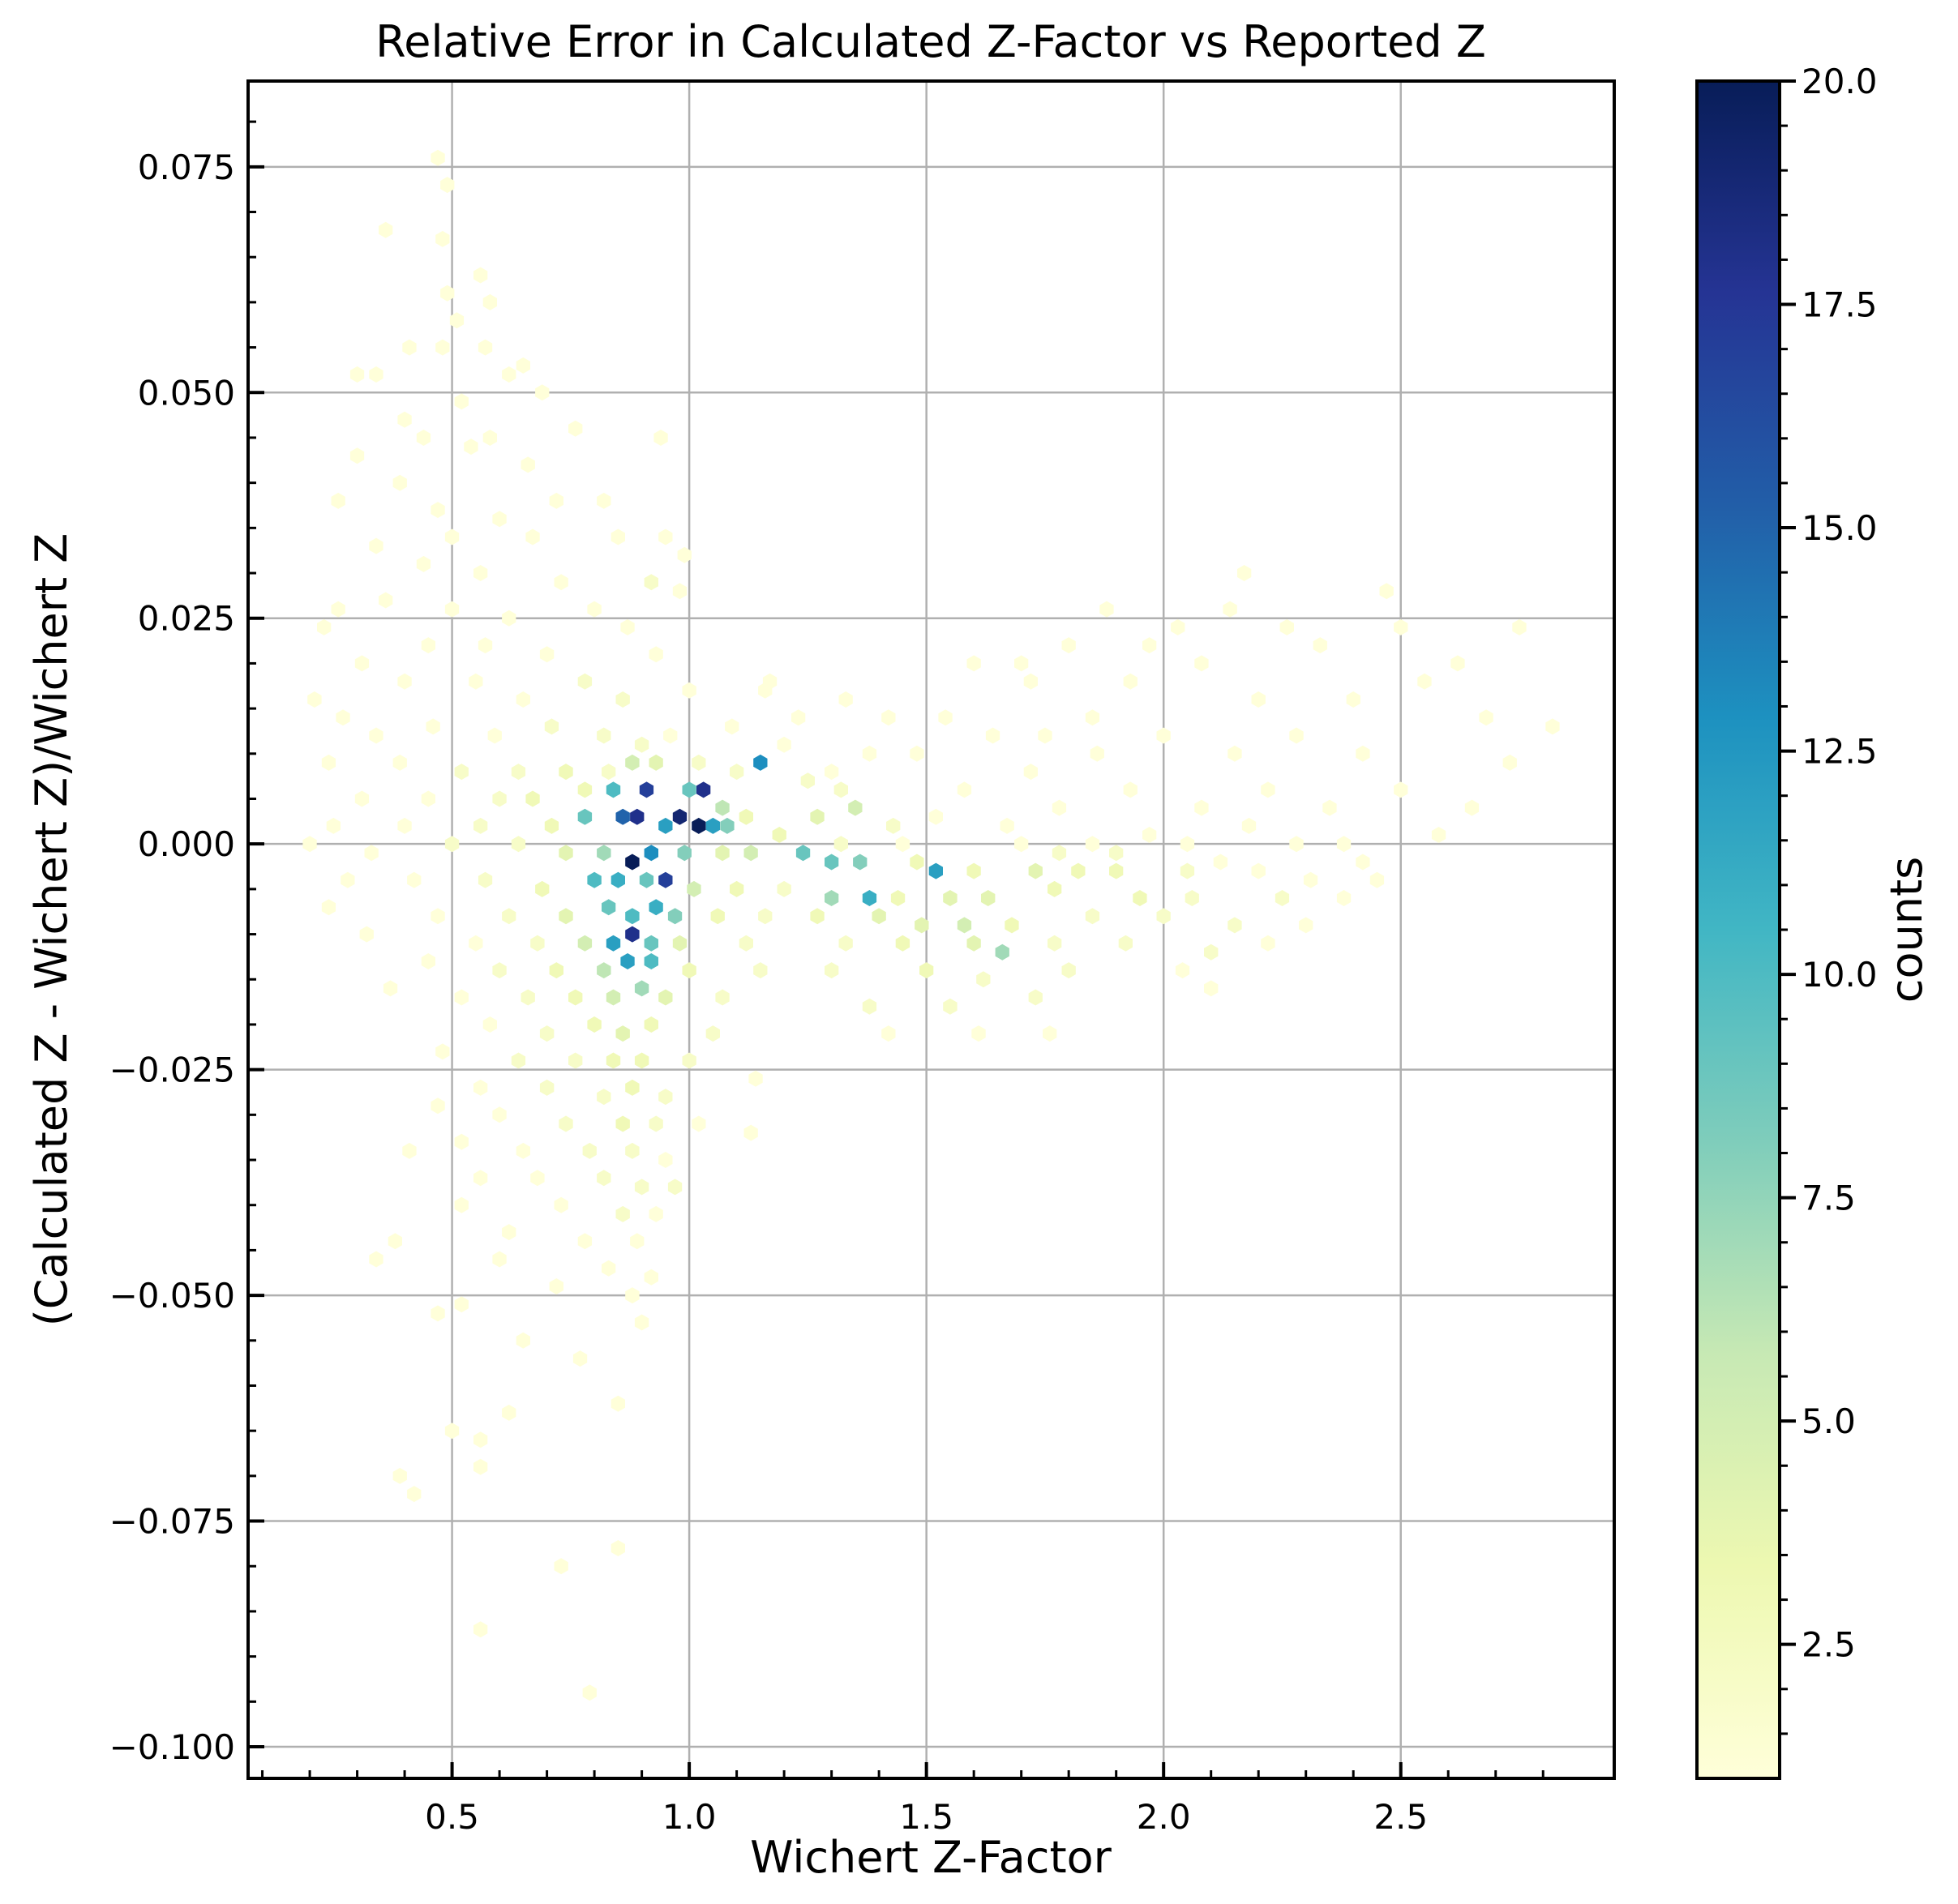 Image resolution: width=1958 pixels, height=1904 pixels. Describe the element at coordinates (1829, 1421) in the screenshot. I see `colorbar-tick-label: 5.0` at that location.